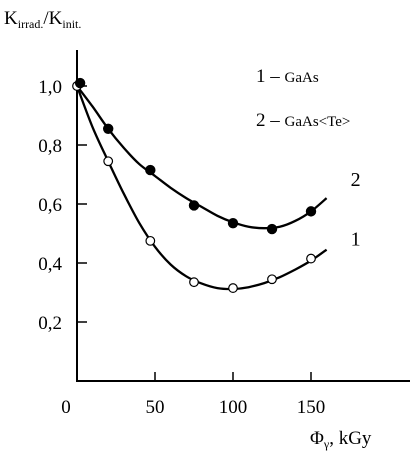 The image size is (414, 454). I want to click on x-tick-label: 50, so click(155, 407).